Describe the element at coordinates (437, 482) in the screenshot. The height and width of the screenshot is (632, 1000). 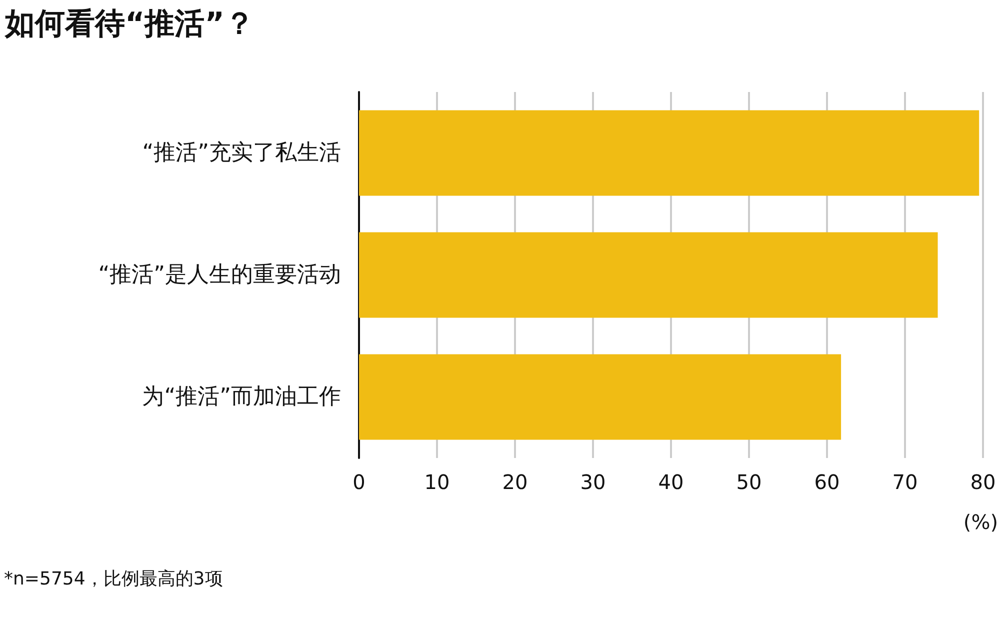
I see `x-tick-label: 10` at that location.